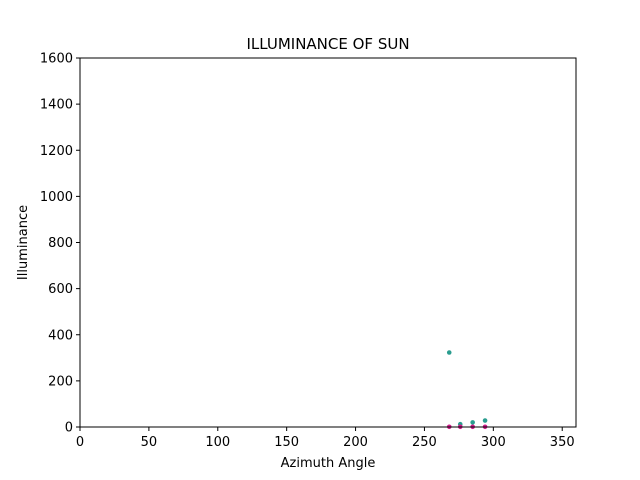 The width and height of the screenshot is (640, 480). I want to click on y-axis: 0 200 400 600 800 1000 1200 1400 1600, so click(60, 244).